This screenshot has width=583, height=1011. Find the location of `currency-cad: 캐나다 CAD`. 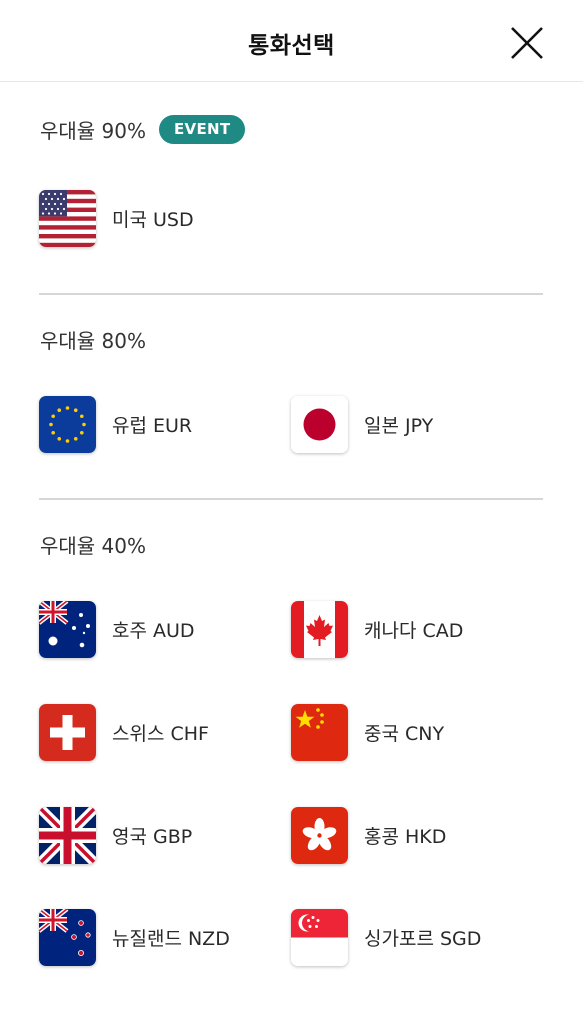

currency-cad: 캐나다 CAD is located at coordinates (406, 629).